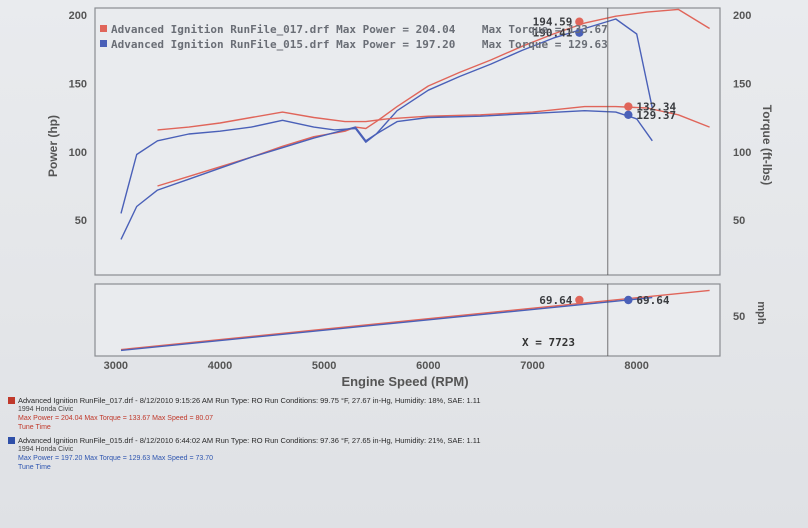  I want to click on y-right-tick-label: 200, so click(742, 16).